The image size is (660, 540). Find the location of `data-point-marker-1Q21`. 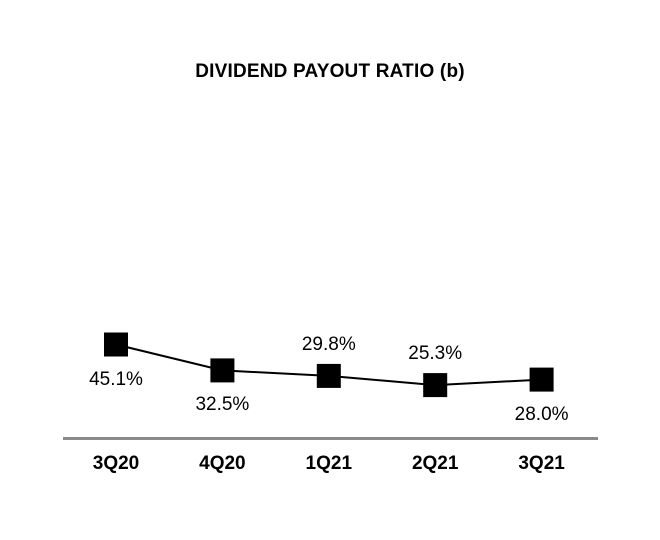

data-point-marker-1Q21 is located at coordinates (328, 375).